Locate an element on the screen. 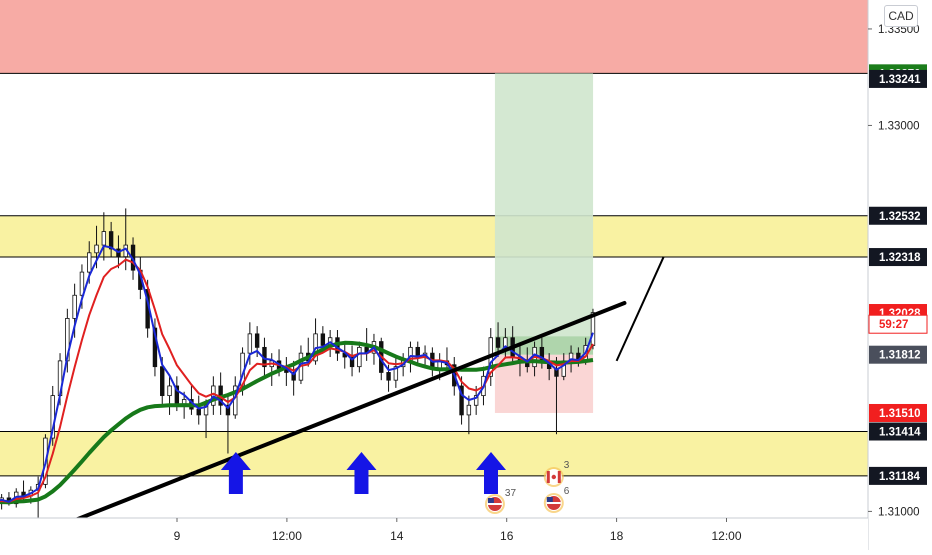 This screenshot has width=932, height=555. price-tag-label: 1.33241 is located at coordinates (900, 80).